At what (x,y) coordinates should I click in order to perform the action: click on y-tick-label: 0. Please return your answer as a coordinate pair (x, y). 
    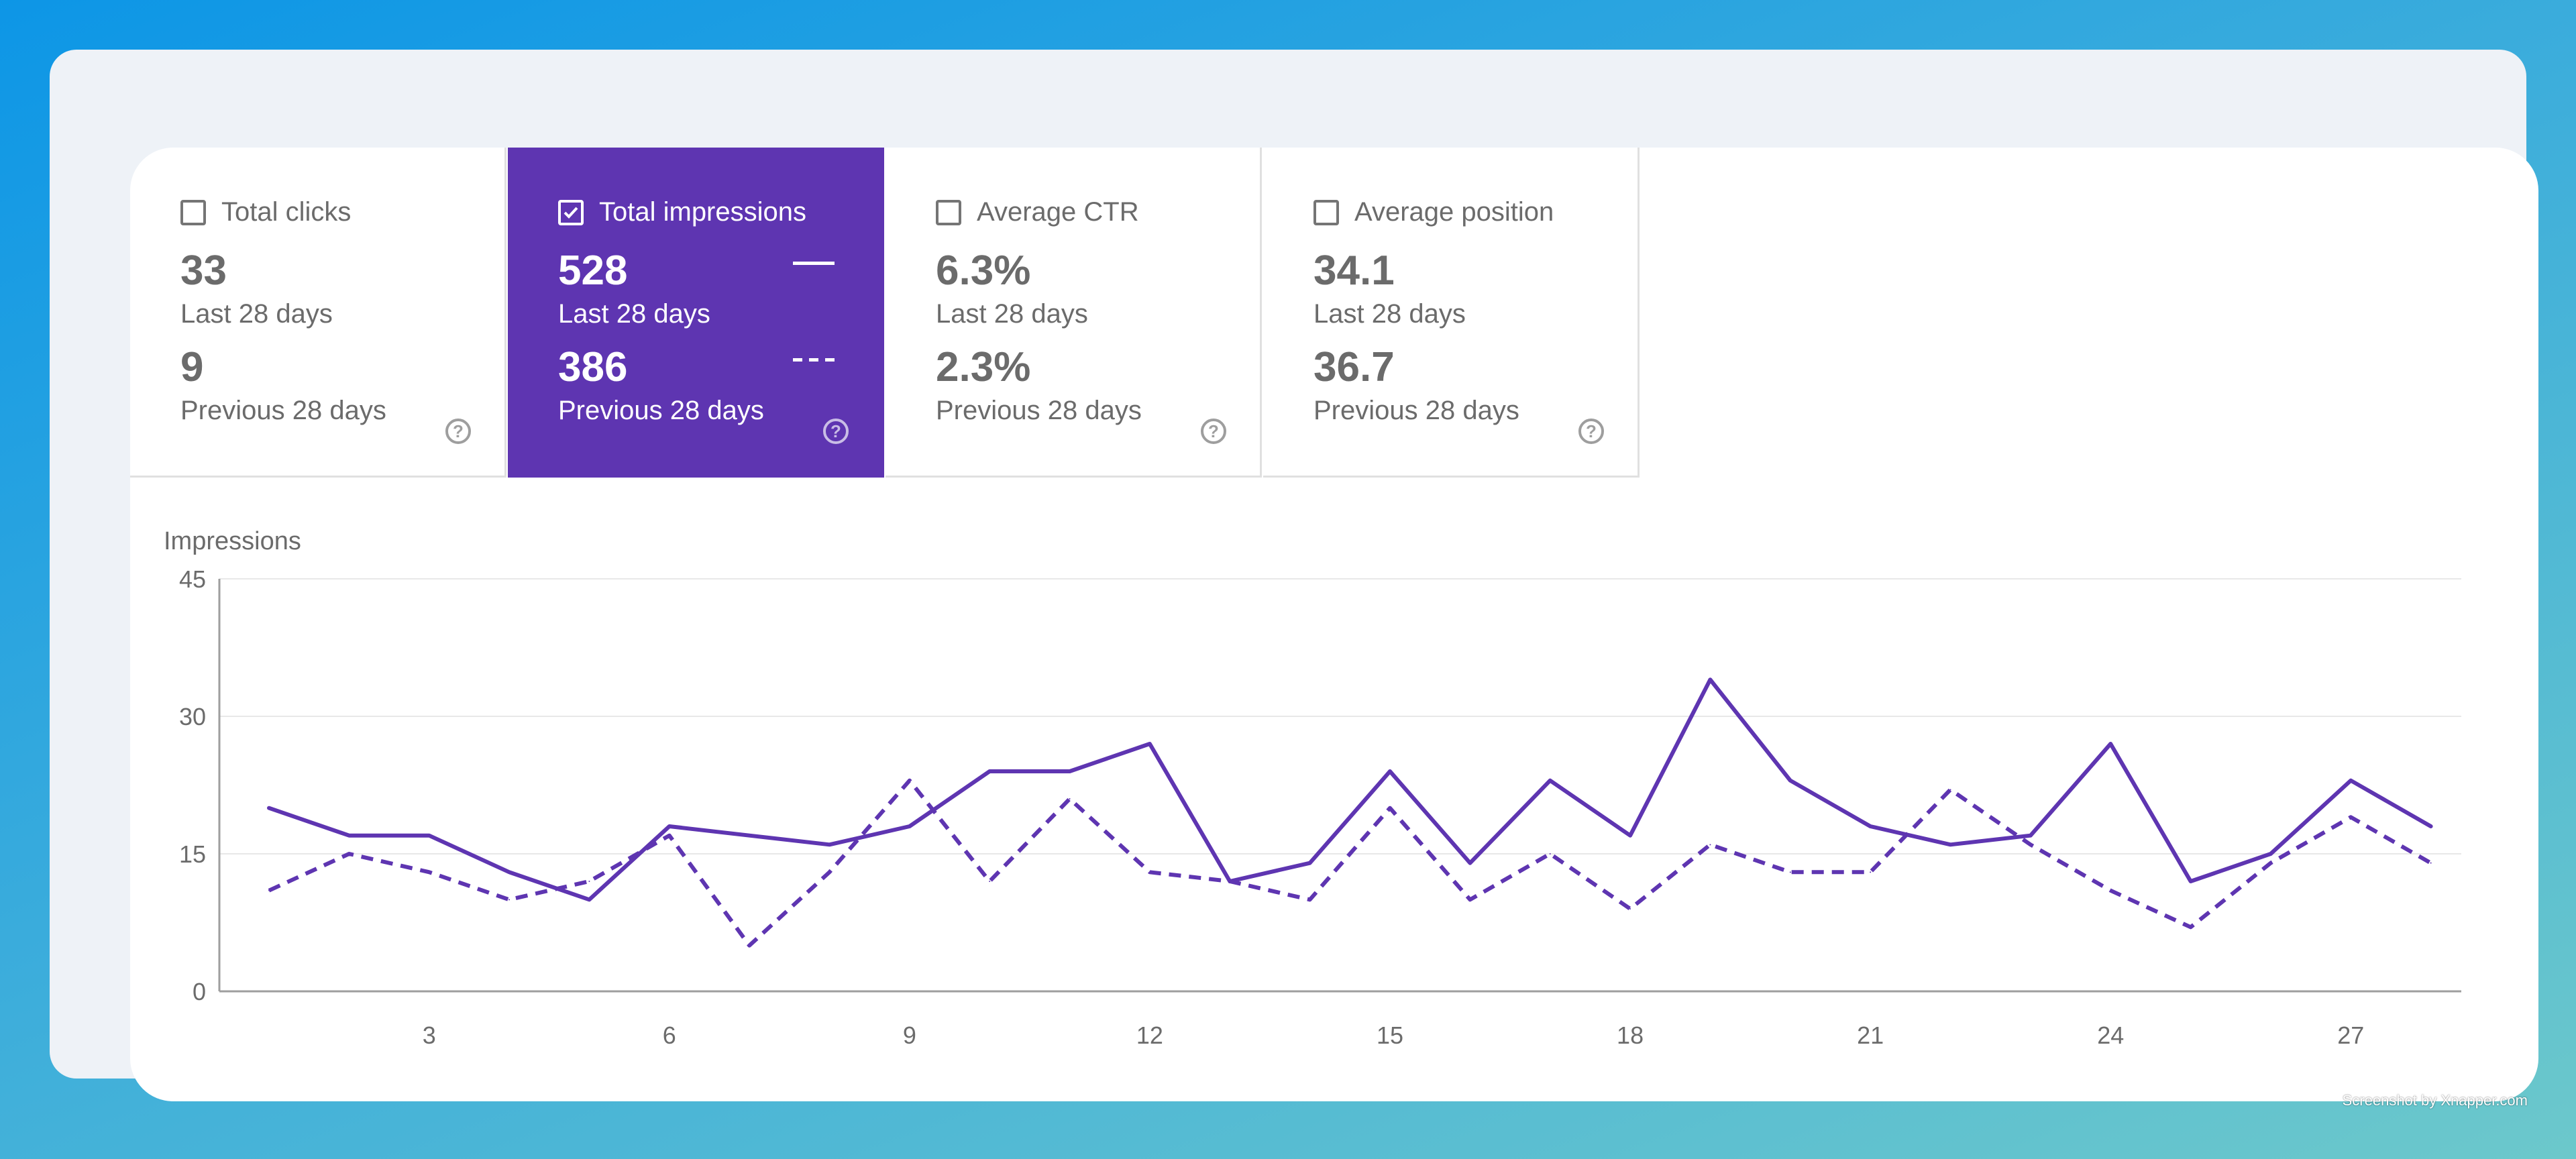
    Looking at the image, I should click on (199, 991).